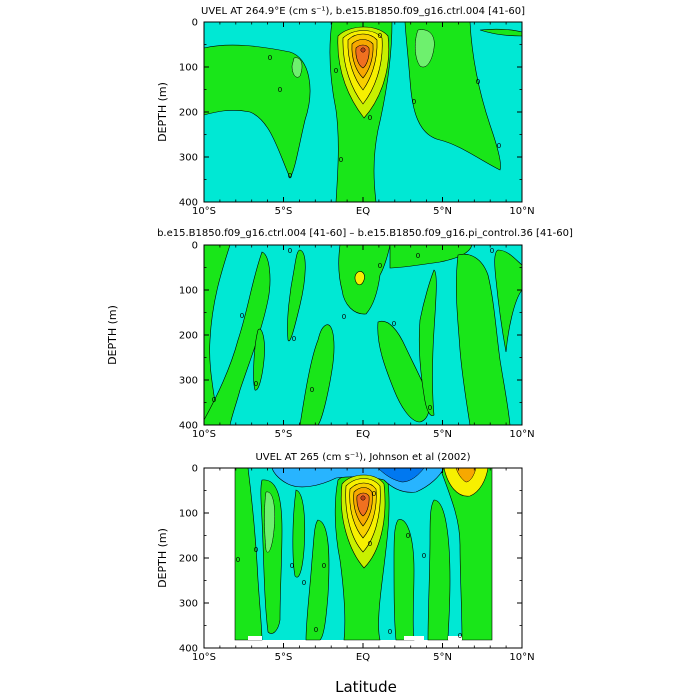  What do you see at coordinates (427, 342) in the screenshot?
I see `panel-2-green-ne` at bounding box center [427, 342].